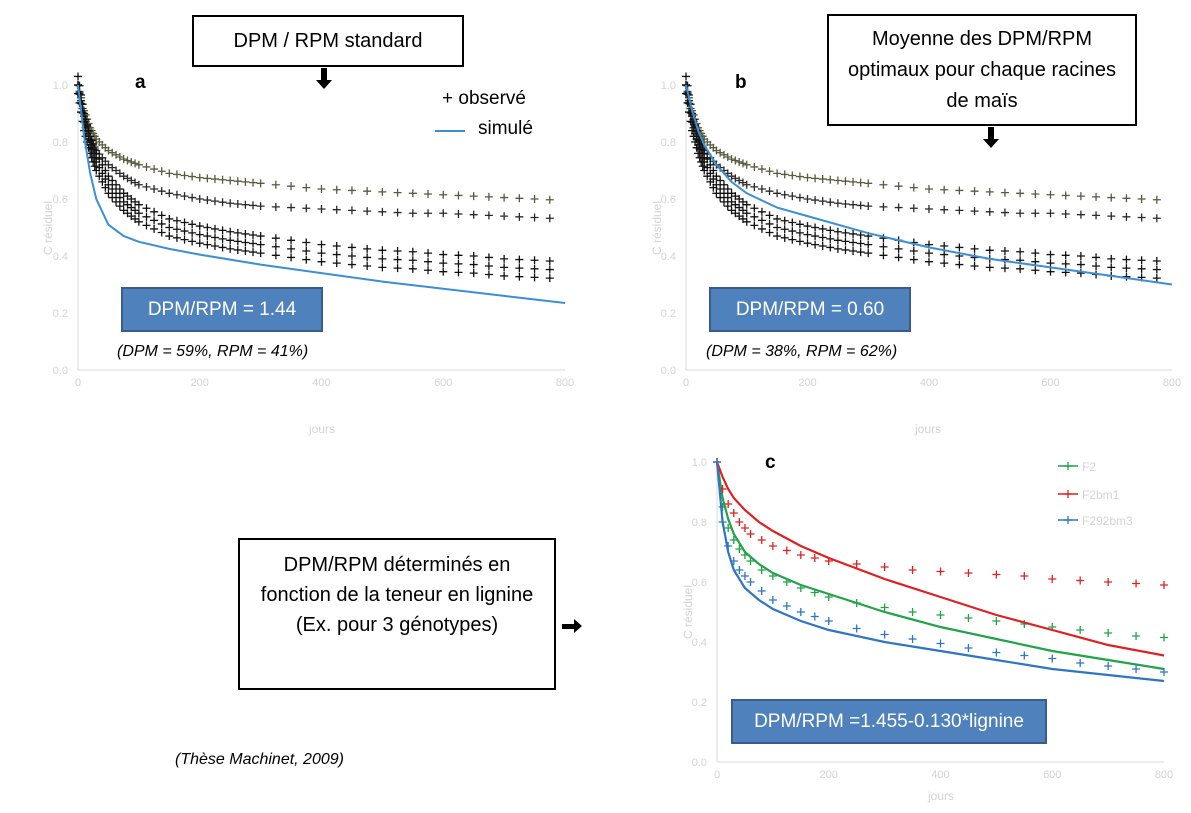 The image size is (1191, 813). What do you see at coordinates (60, 143) in the screenshot?
I see `y-tick-label: 0.8` at bounding box center [60, 143].